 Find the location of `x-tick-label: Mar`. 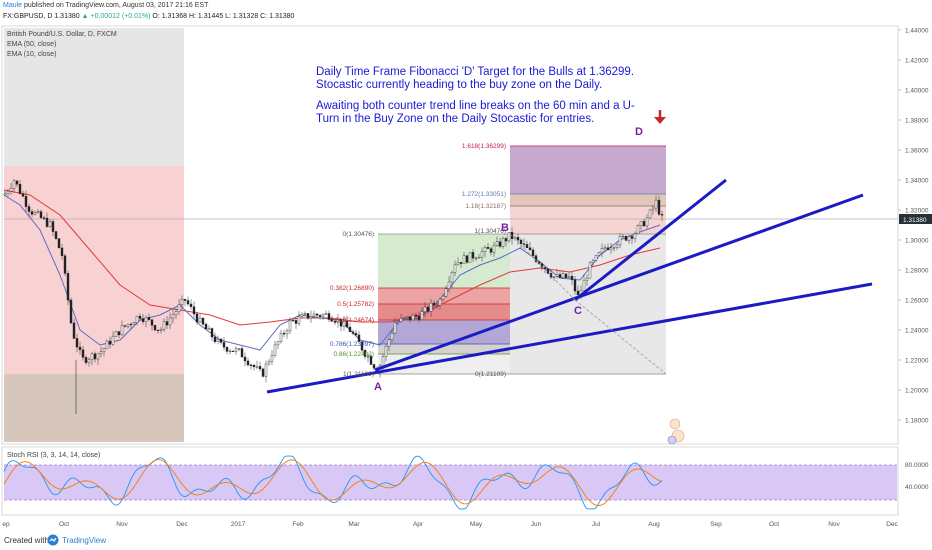

x-tick-label: Mar is located at coordinates (354, 524).